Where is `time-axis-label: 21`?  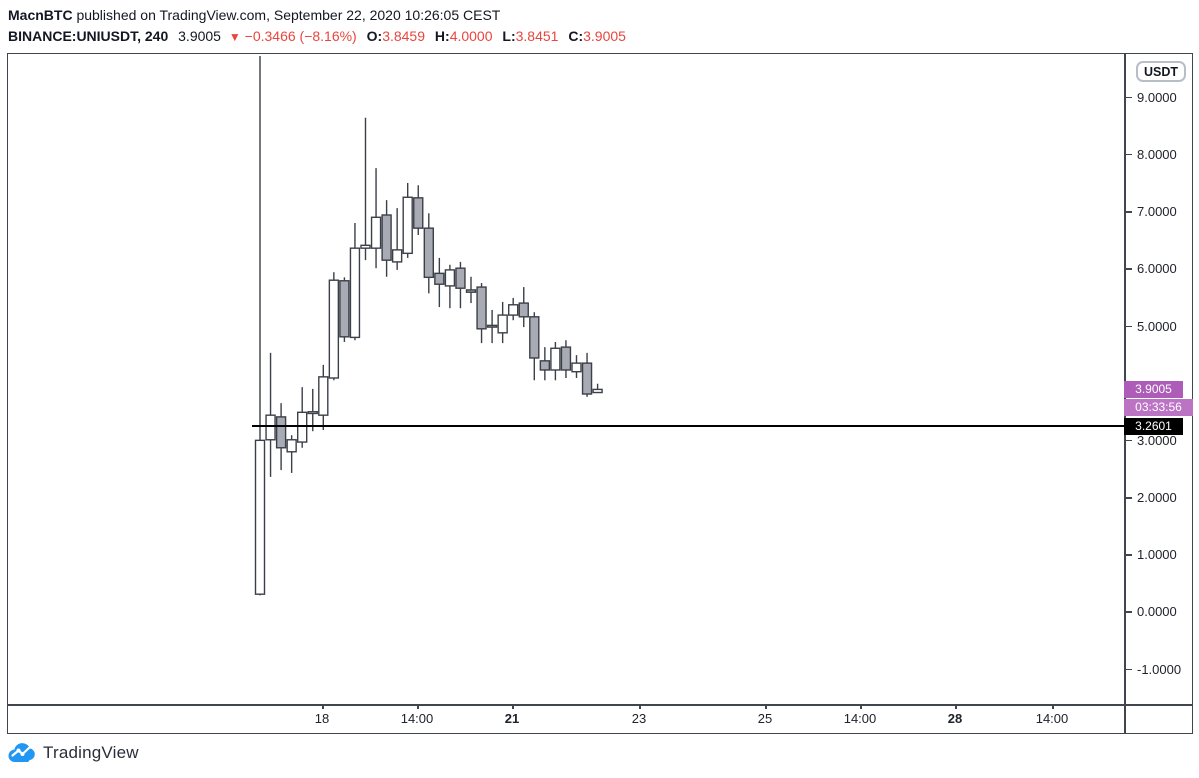
time-axis-label: 21 is located at coordinates (512, 718).